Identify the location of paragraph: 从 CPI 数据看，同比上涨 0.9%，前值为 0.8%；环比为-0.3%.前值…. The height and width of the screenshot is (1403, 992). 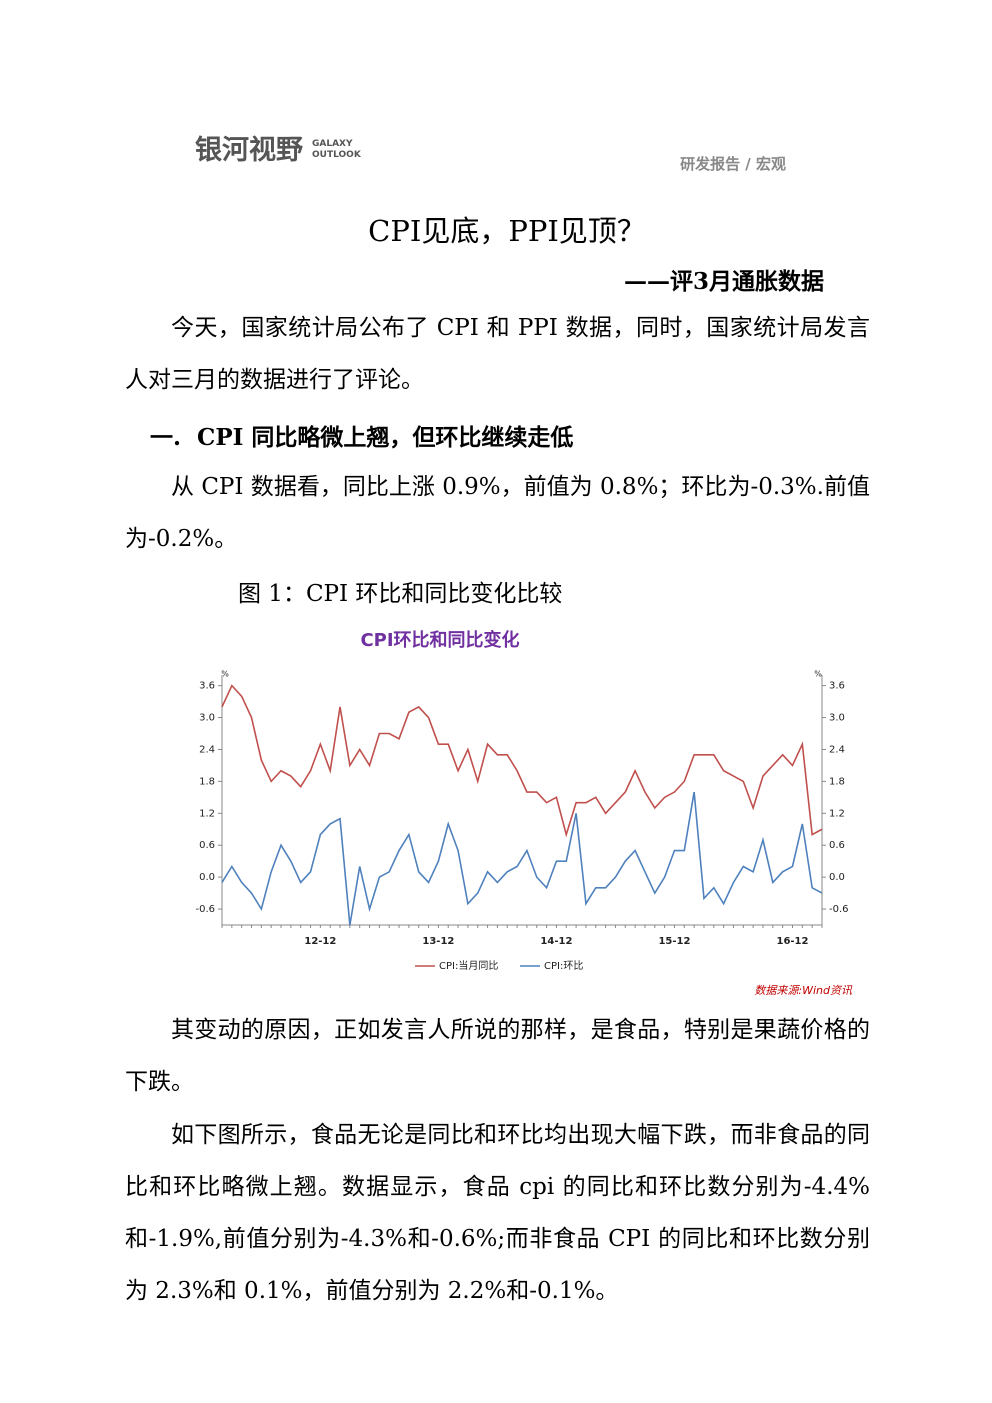
(497, 513).